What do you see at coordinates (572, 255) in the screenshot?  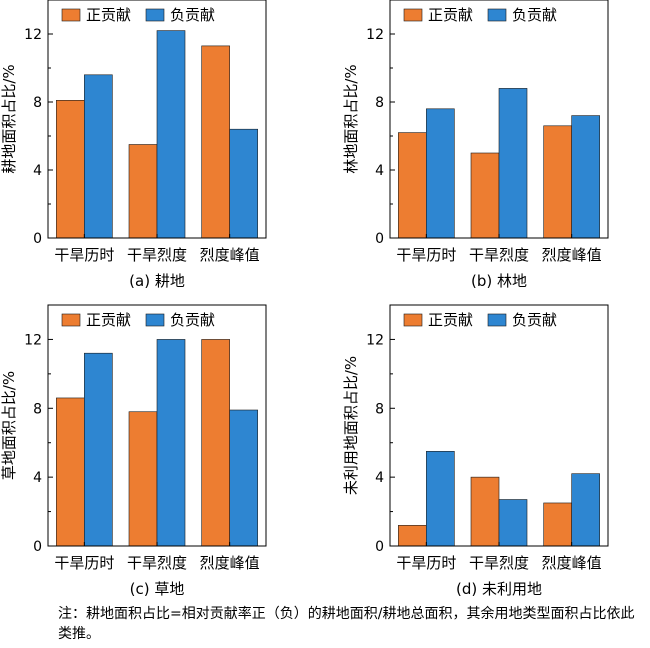 I see `x-tick-label-1-2: 烈度峰值` at bounding box center [572, 255].